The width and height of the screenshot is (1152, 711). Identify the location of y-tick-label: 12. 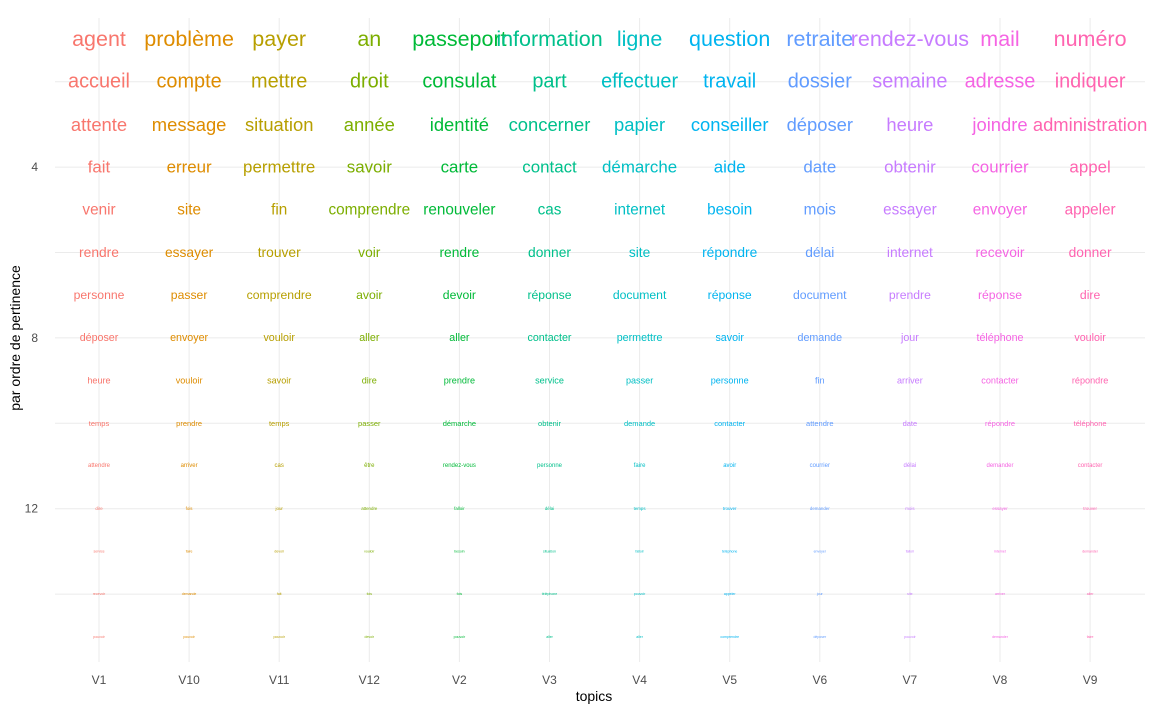
(32, 509).